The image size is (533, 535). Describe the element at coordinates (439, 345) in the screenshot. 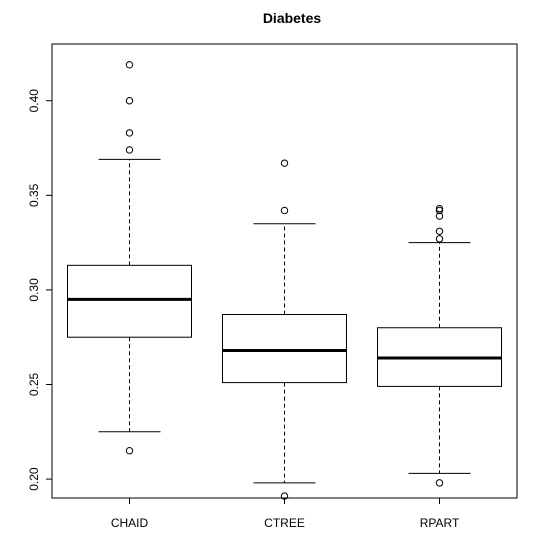

I see `box-rpart` at that location.